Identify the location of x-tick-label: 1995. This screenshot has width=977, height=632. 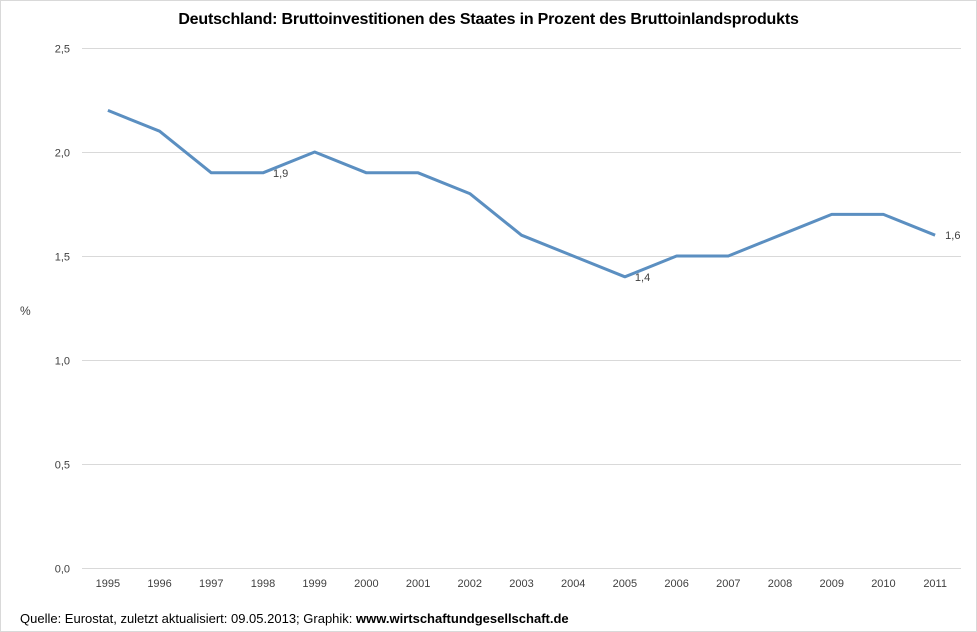
(108, 584).